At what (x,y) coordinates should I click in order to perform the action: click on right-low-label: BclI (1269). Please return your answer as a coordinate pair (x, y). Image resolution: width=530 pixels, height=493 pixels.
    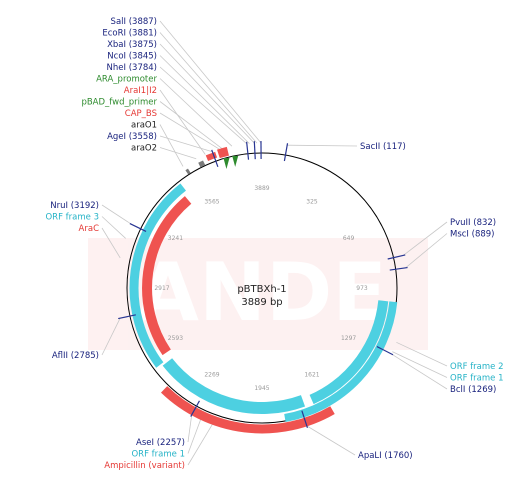
    Looking at the image, I should click on (473, 390).